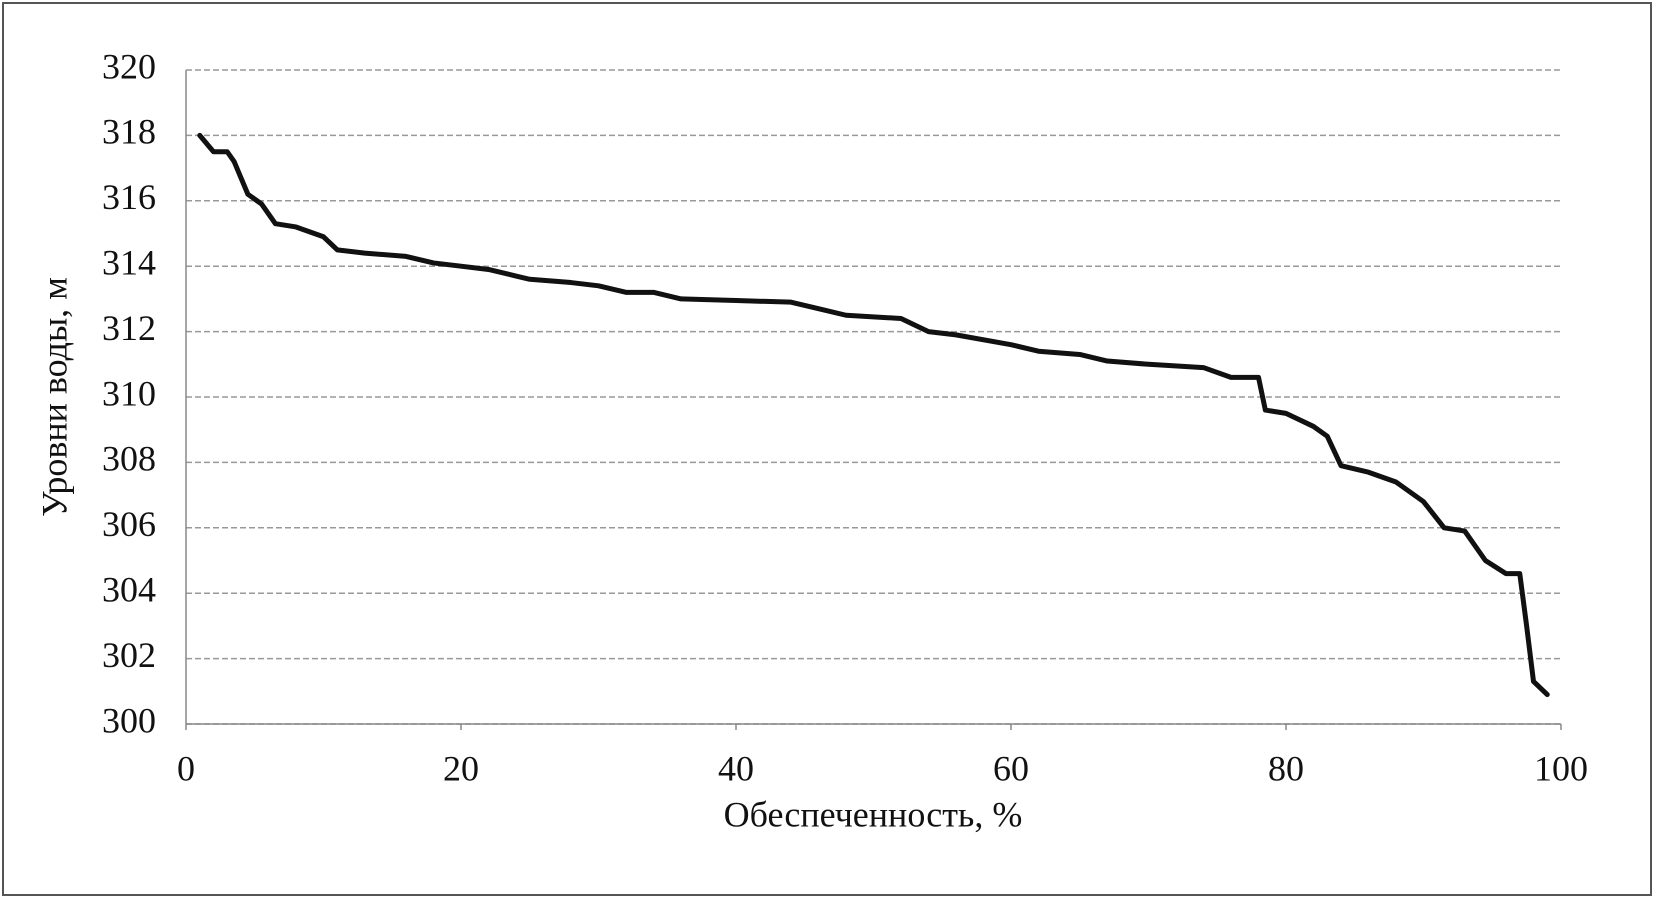  Describe the element at coordinates (129, 262) in the screenshot. I see `y-tick-label: 314` at that location.